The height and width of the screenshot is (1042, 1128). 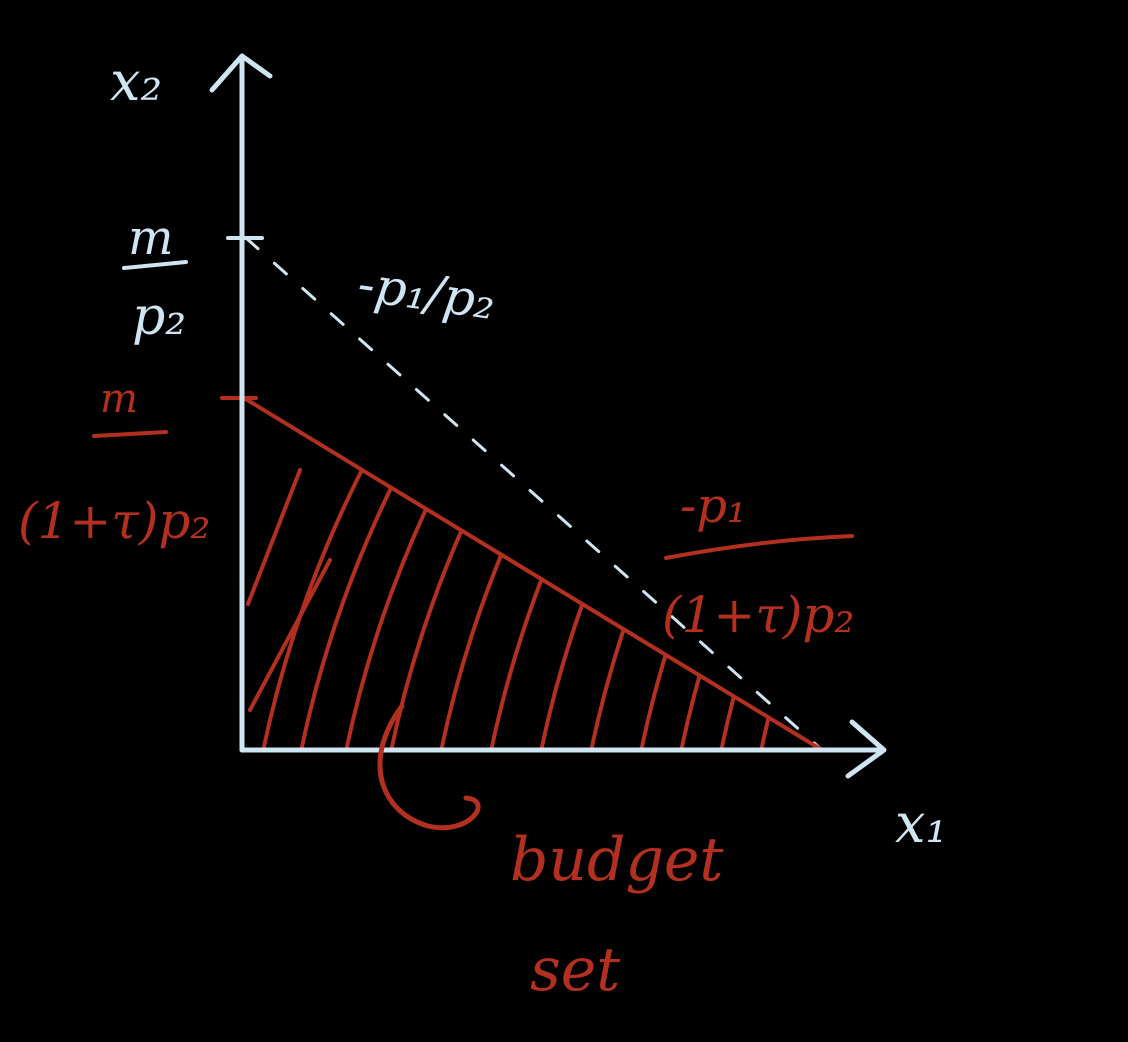 I want to click on budget-set-pointer, so click(x=429, y=767).